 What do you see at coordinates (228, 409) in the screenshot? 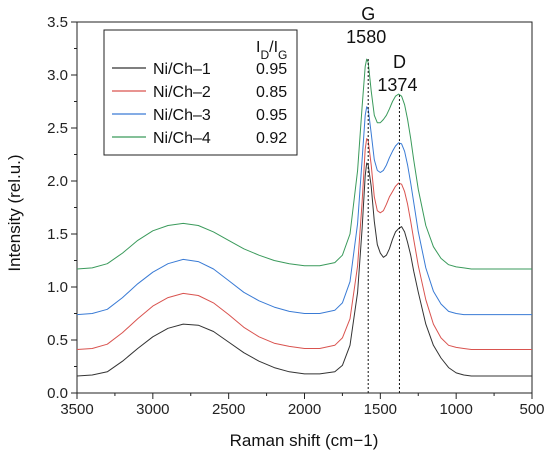
I see `x-tick-label: 2500` at bounding box center [228, 409].